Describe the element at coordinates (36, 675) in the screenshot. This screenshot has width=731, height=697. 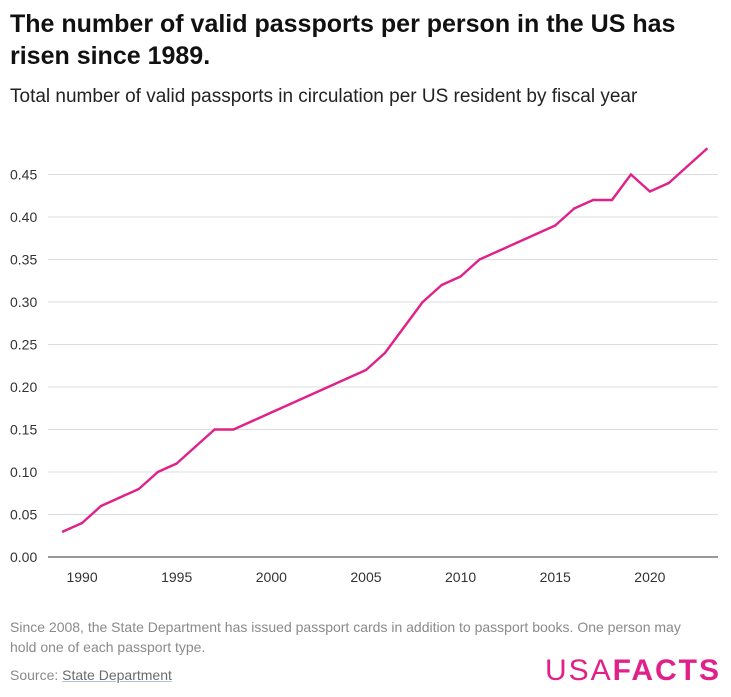
I see `source-prefix: Source:` at that location.